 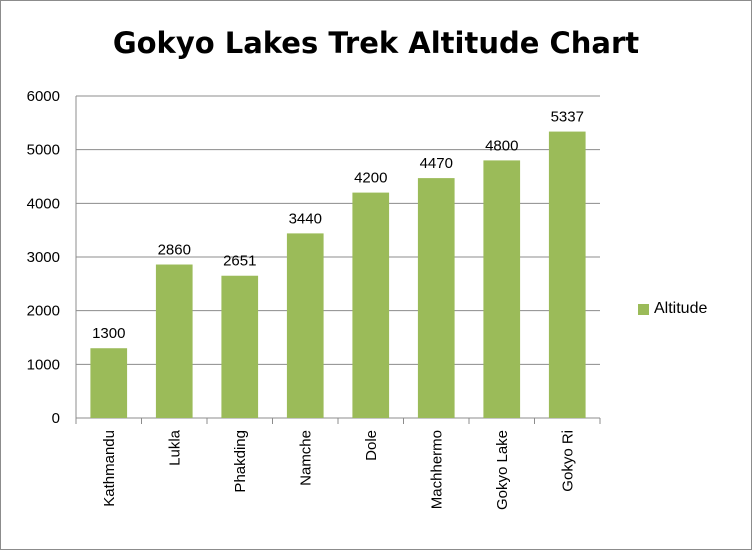 What do you see at coordinates (436, 163) in the screenshot?
I see `data-label: 4470` at bounding box center [436, 163].